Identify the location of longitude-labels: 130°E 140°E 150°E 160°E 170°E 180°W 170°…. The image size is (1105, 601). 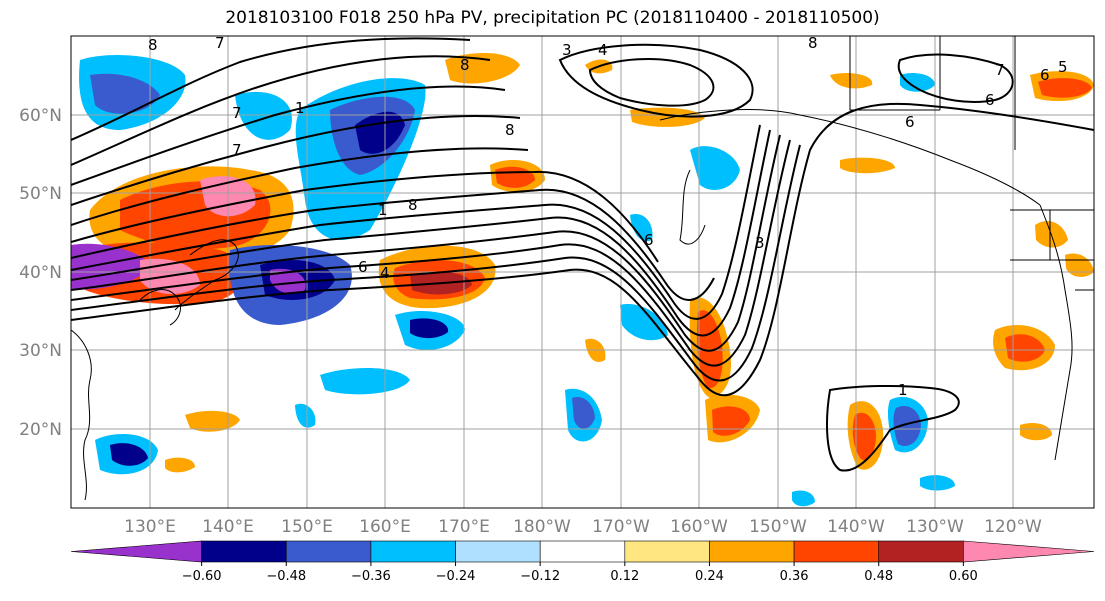
(583, 527).